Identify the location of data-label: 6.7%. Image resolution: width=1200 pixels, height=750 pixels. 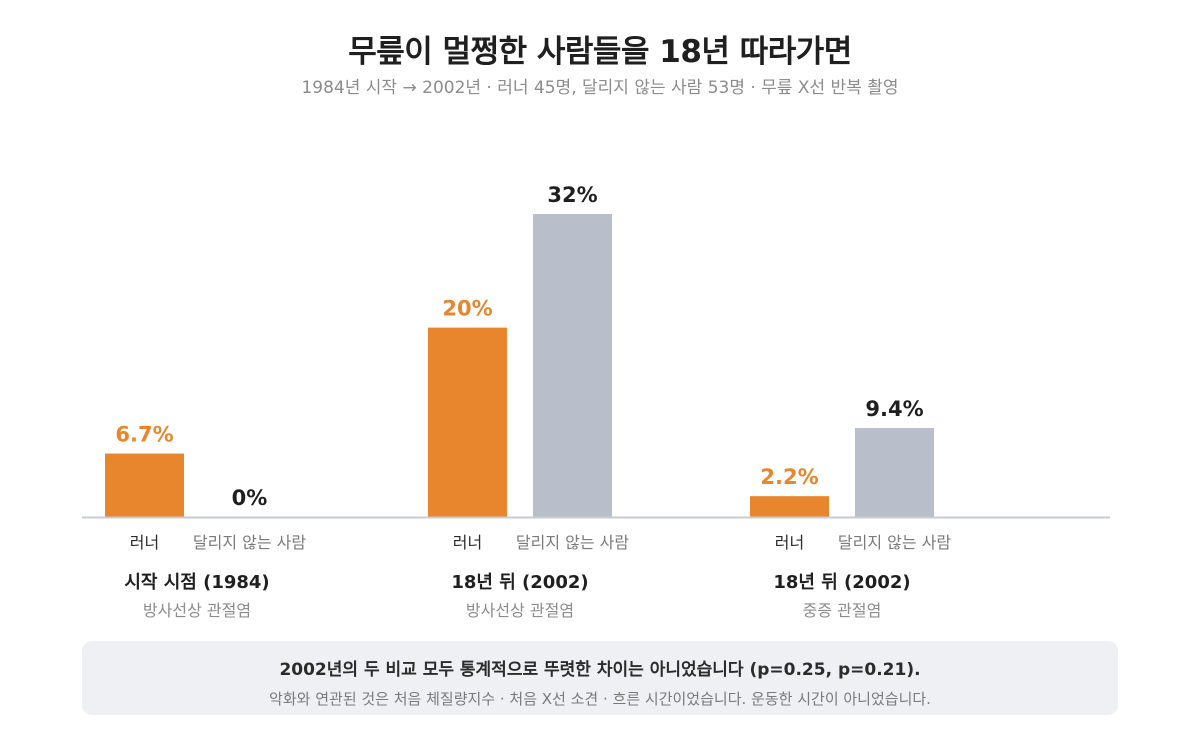
(144, 435).